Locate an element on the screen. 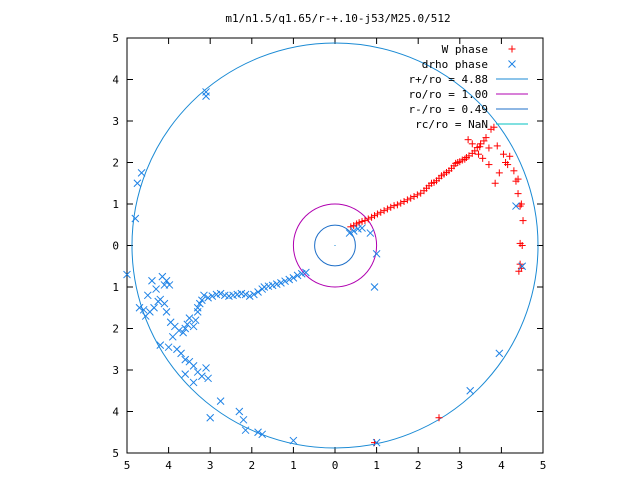  y-tick-label: 1 is located at coordinates (115, 287).